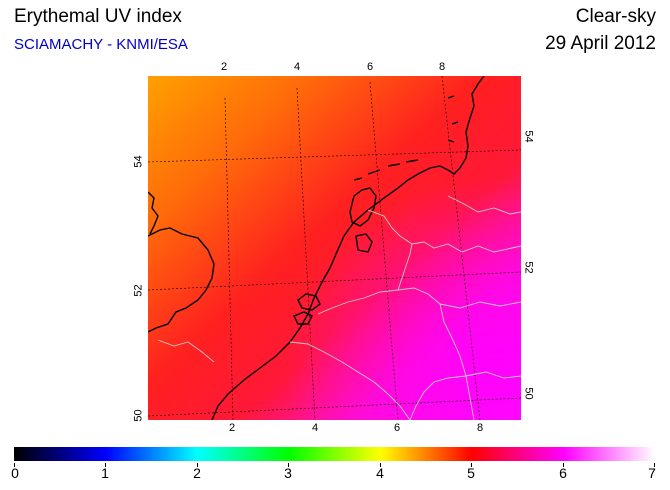  I want to click on colorbar-label: 1, so click(105, 473).